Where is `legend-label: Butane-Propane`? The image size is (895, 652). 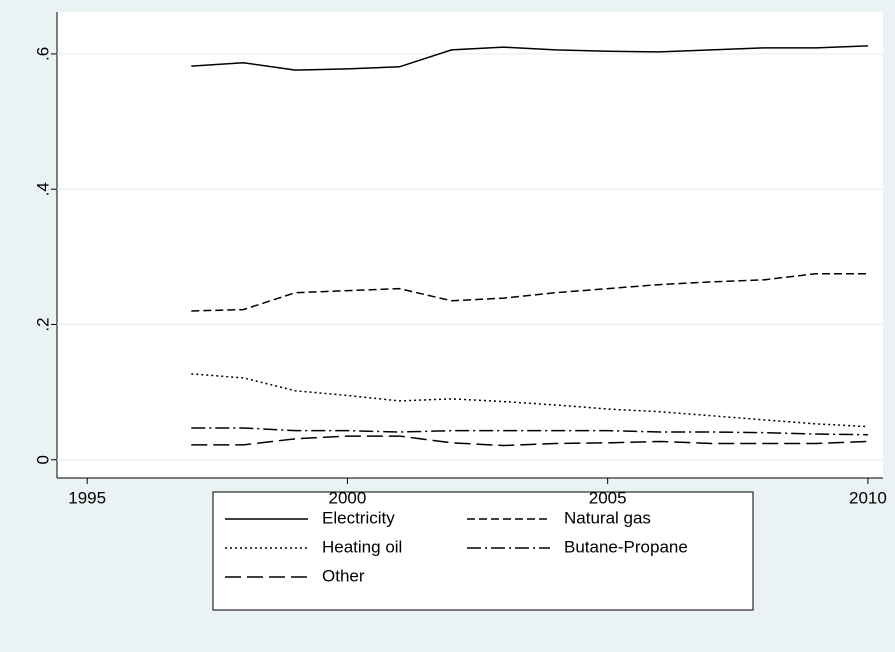 legend-label: Butane-Propane is located at coordinates (626, 546).